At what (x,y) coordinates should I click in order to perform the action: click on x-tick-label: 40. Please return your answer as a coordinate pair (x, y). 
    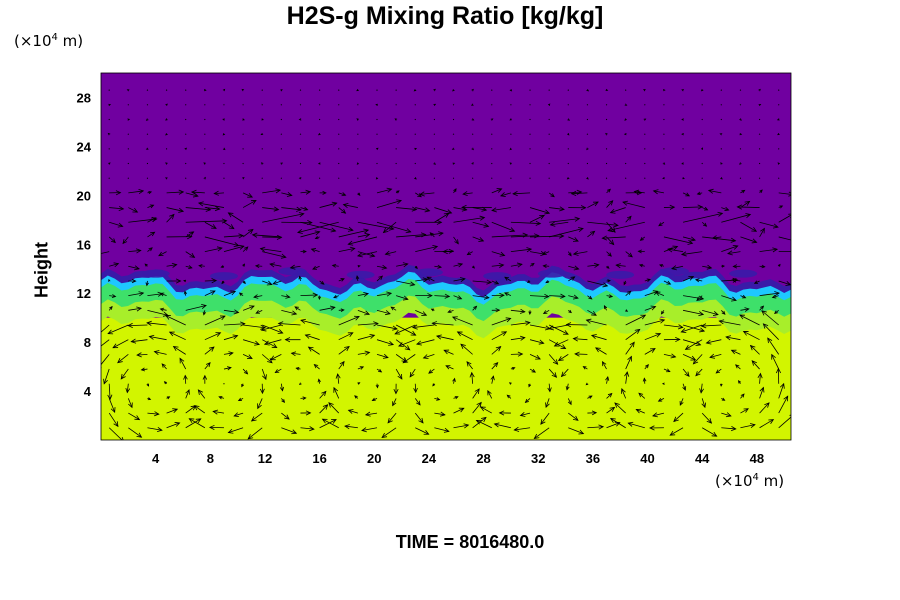
    Looking at the image, I should click on (647, 458).